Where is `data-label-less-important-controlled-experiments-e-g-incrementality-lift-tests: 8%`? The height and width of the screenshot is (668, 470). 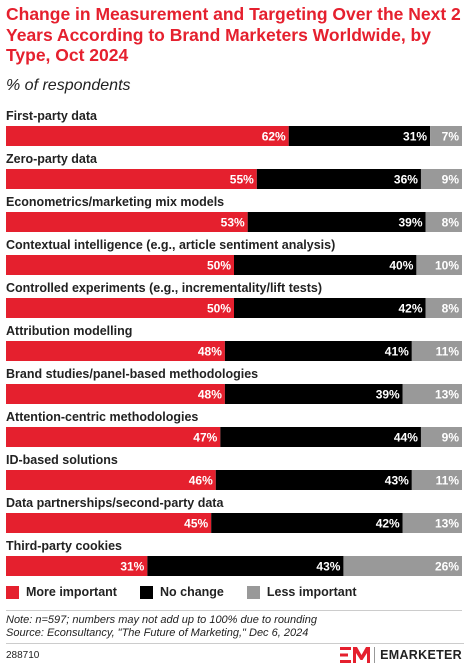
data-label-less-important-controlled-experiments-e-g-incrementality-lift-tests: 8% is located at coordinates (451, 309).